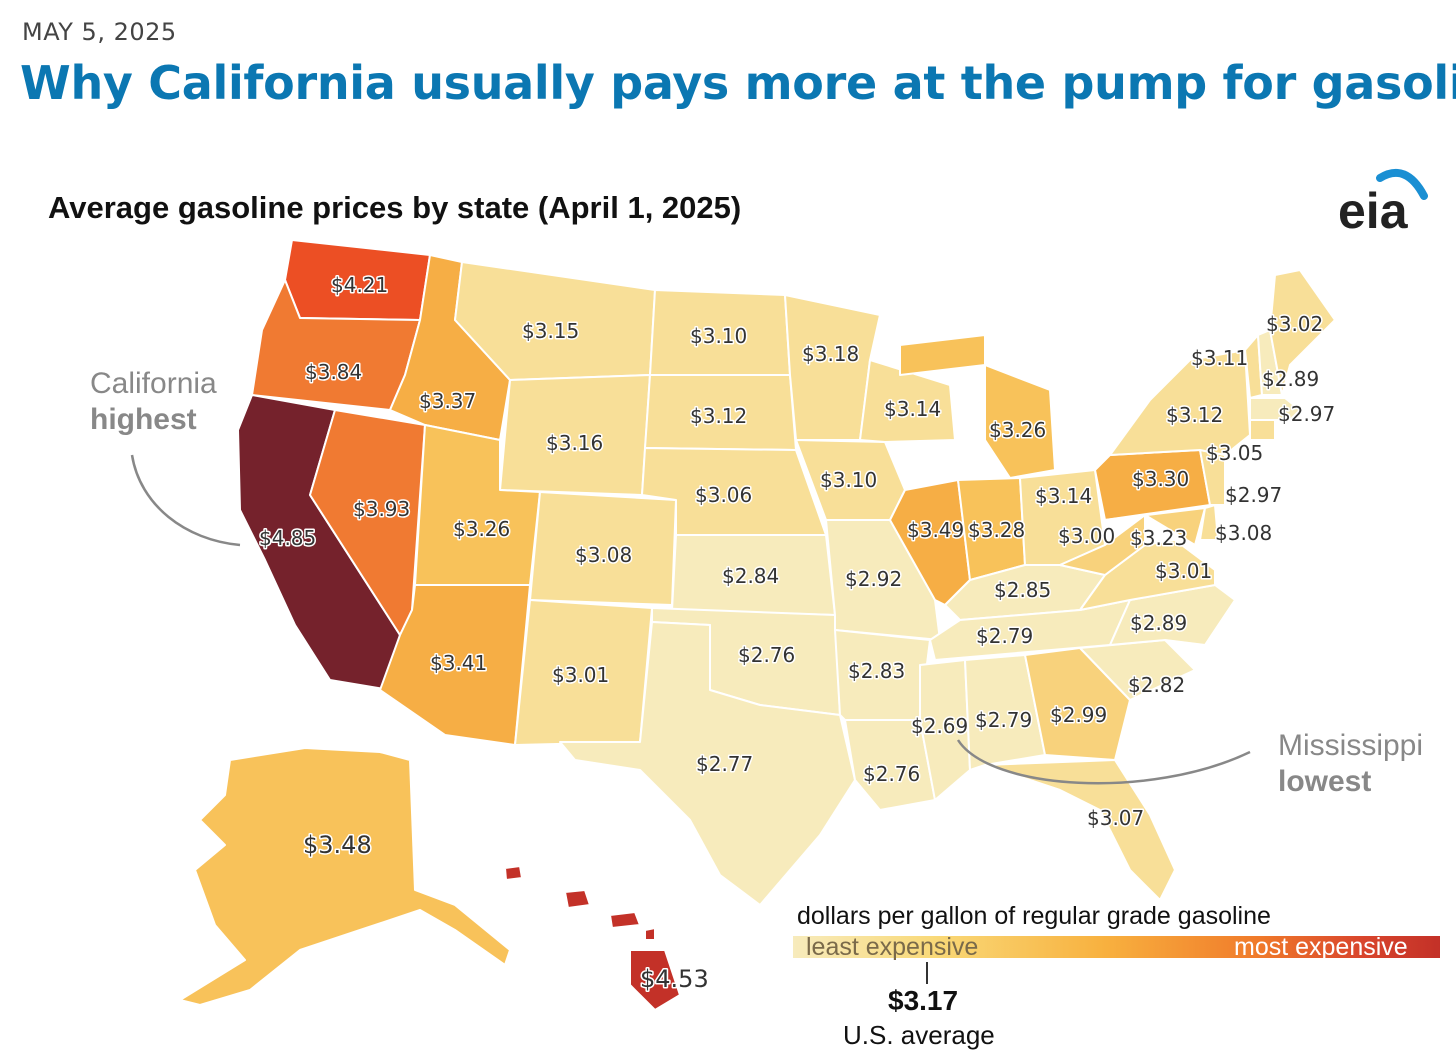 The image size is (1456, 1051). Describe the element at coordinates (996, 530) in the screenshot. I see `price-IN: $3.28` at that location.